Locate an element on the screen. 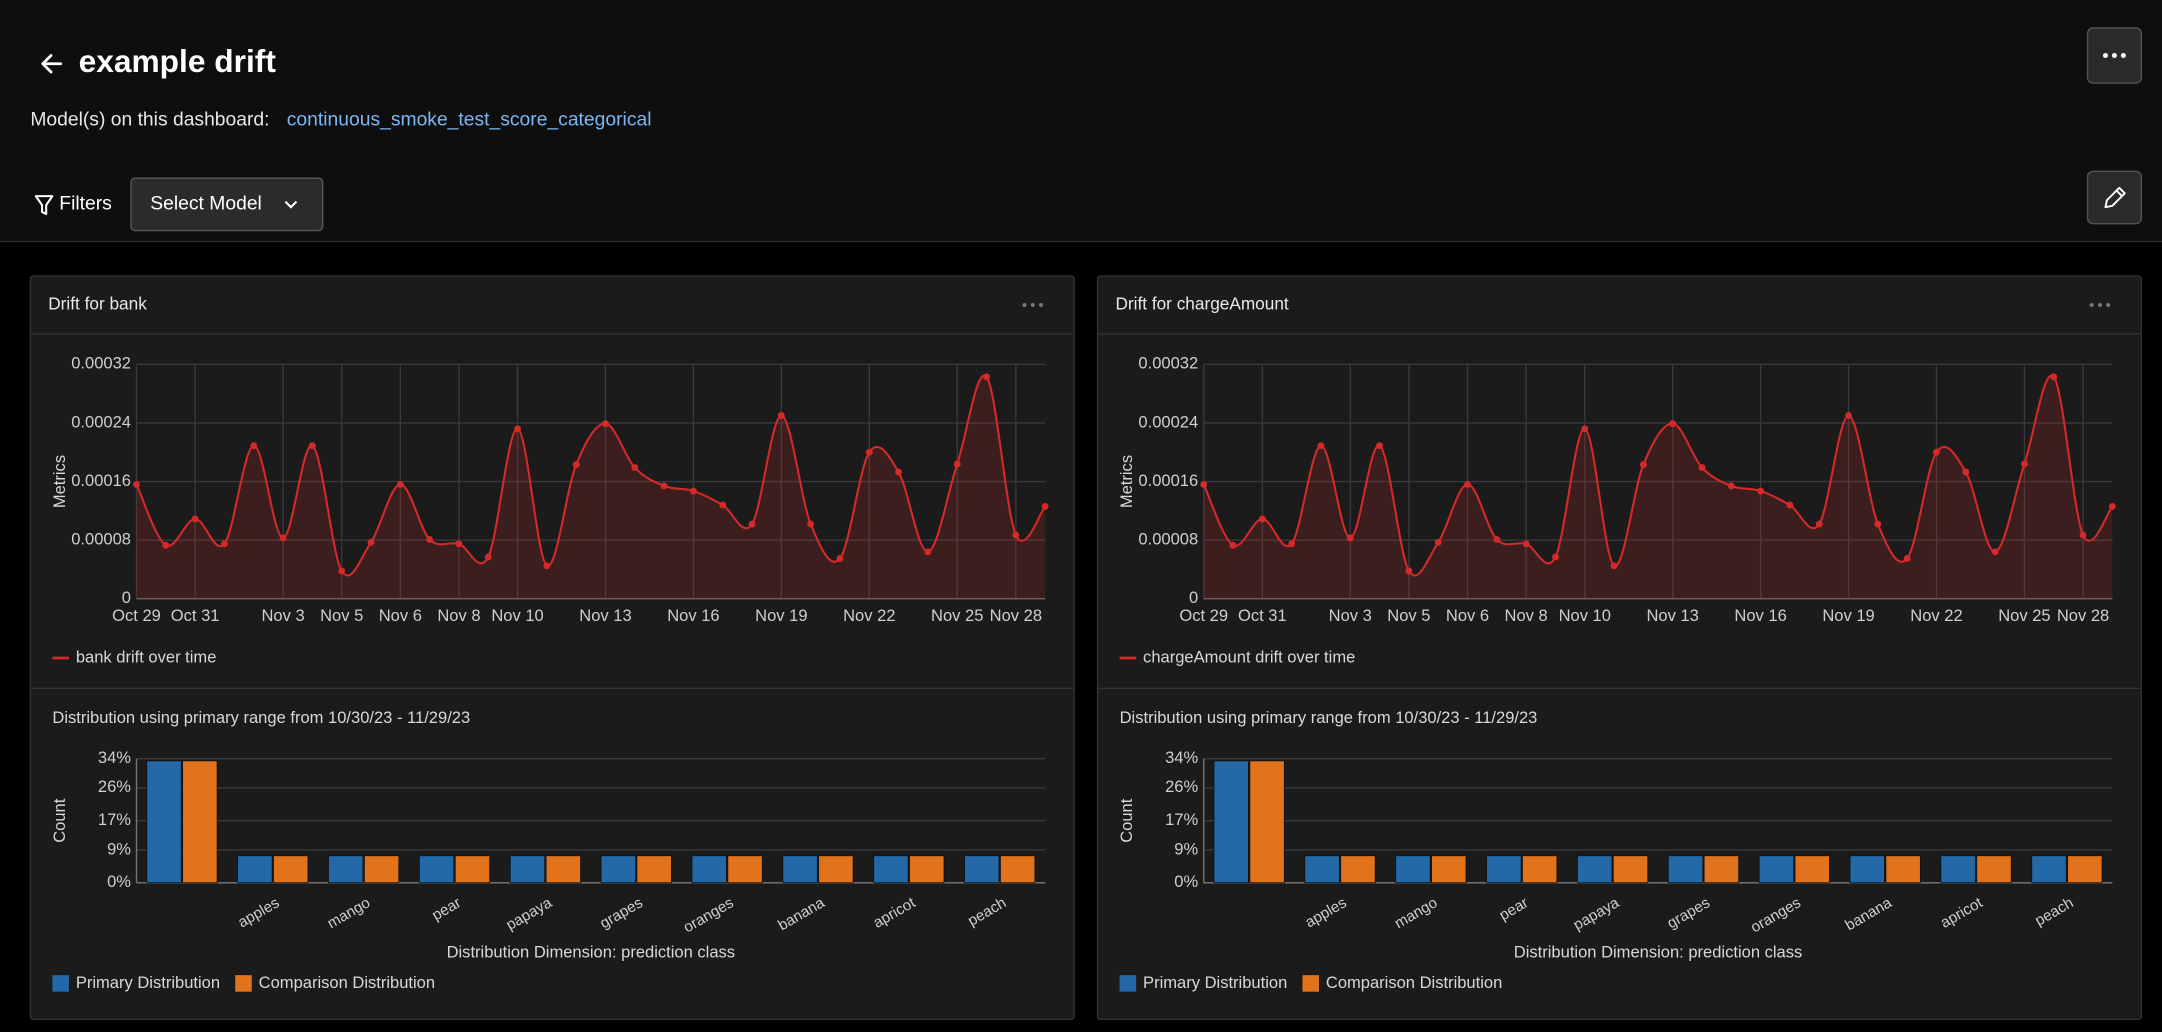 The width and height of the screenshot is (2162, 1032). y-tick-label: 9% is located at coordinates (1186, 848).